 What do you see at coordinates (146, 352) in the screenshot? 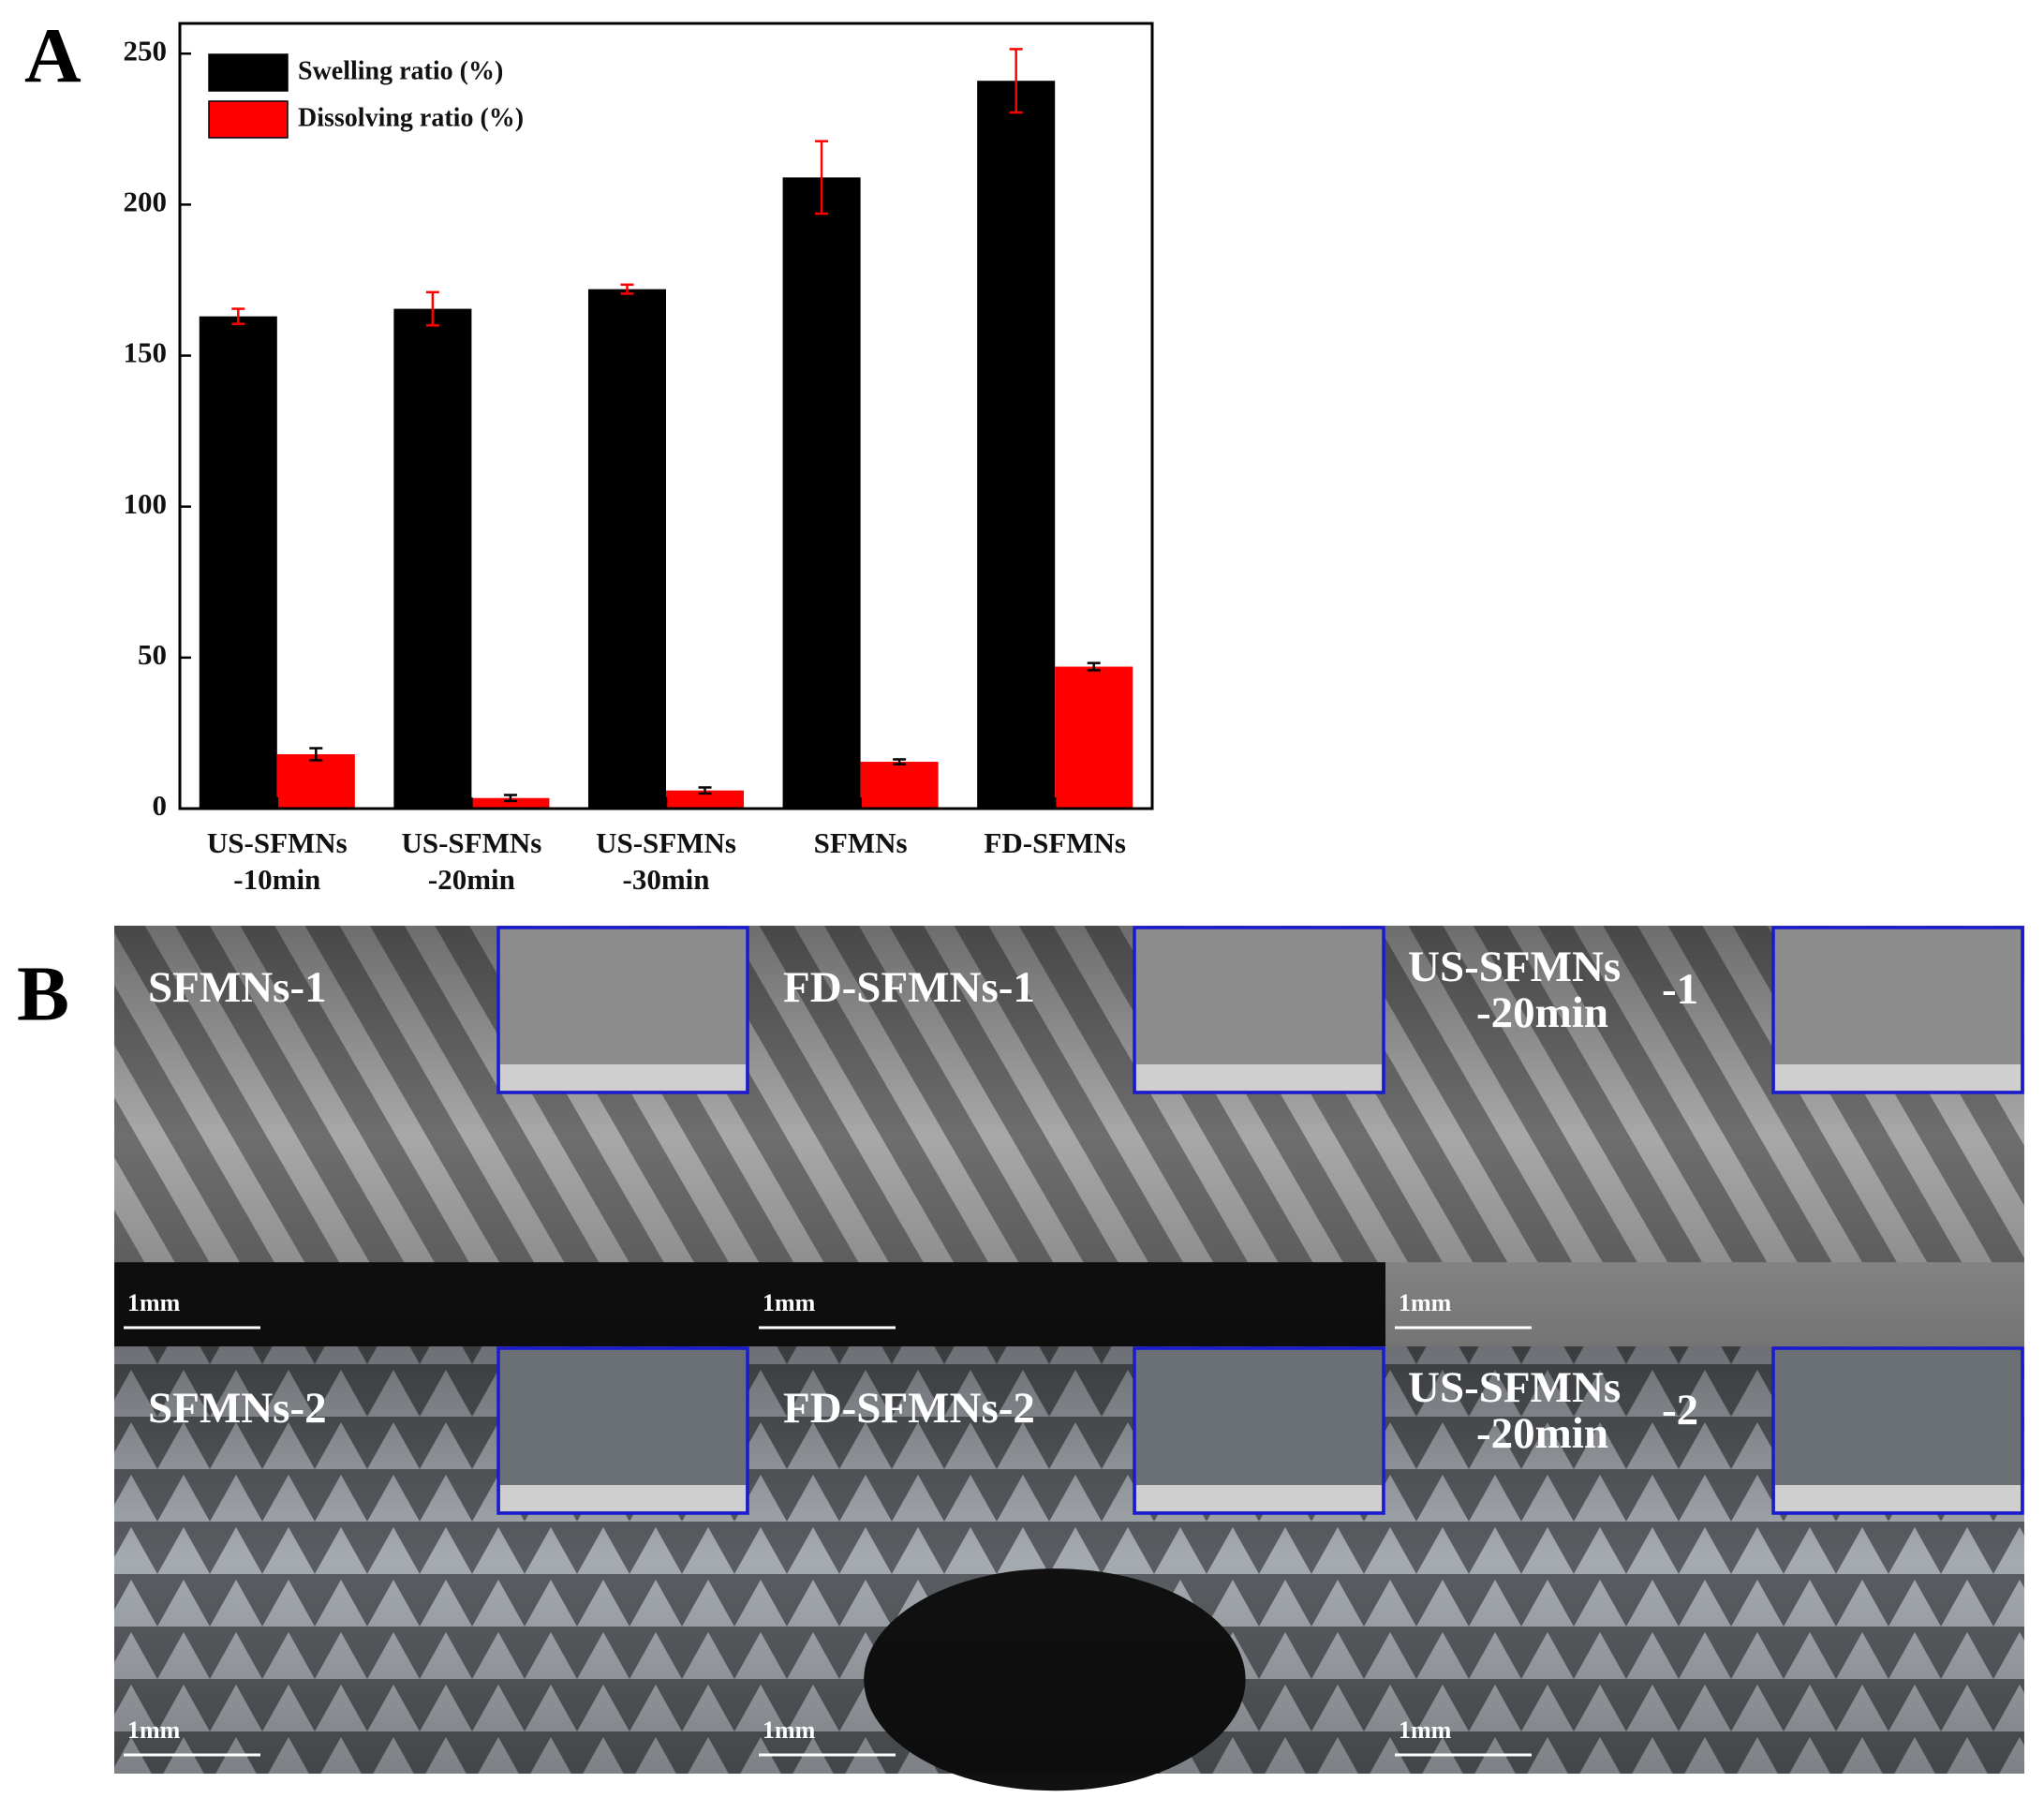
I see `y-tick-label: 150` at bounding box center [146, 352].